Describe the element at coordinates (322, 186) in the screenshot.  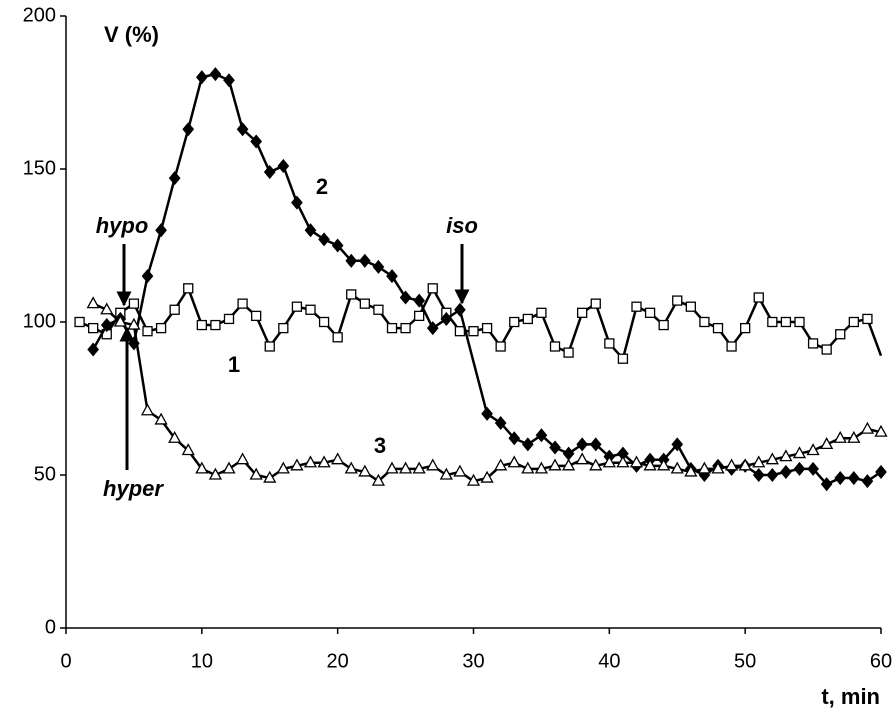
I see `series-label: 2` at that location.